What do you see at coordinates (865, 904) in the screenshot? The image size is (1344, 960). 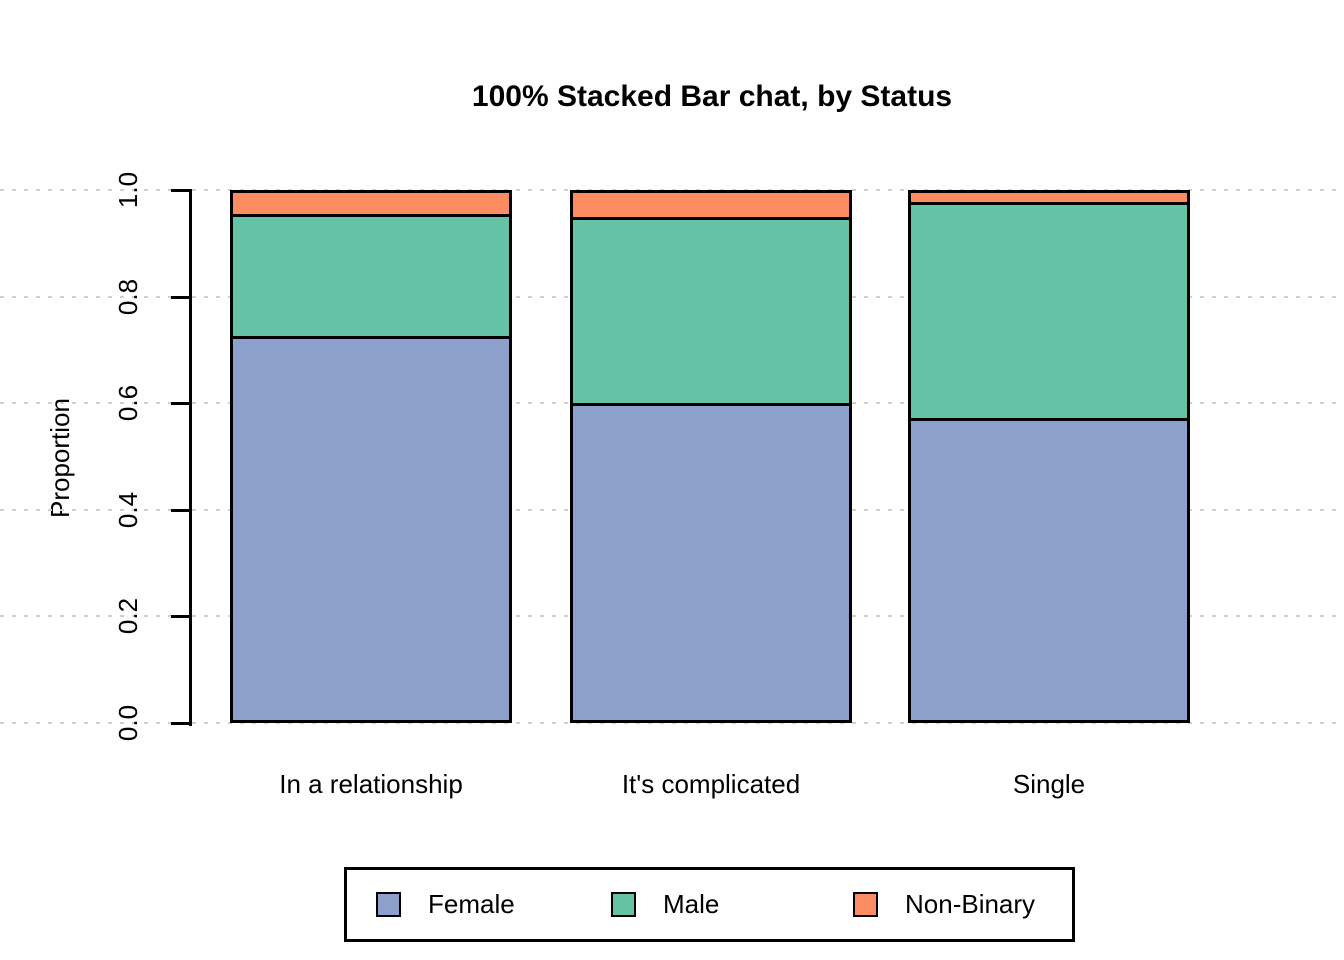 I see `legend-swatch-non-binary` at bounding box center [865, 904].